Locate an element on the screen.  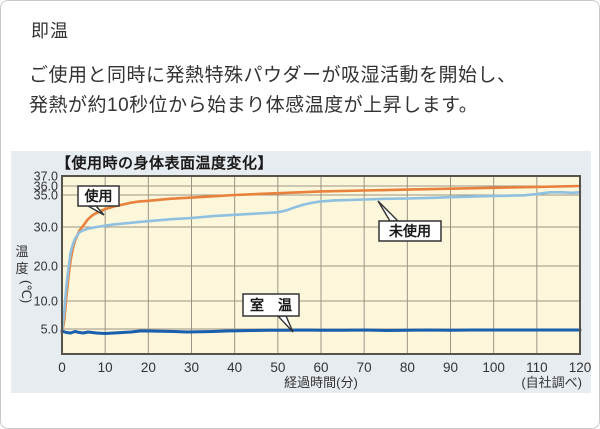
annotation-used-label: 使用 is located at coordinates (98, 196).